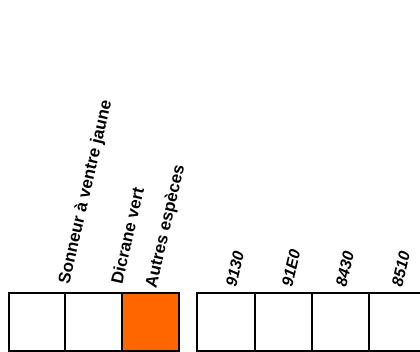 The image size is (420, 352). I want to click on habitat-cell-91e0, so click(284, 322).